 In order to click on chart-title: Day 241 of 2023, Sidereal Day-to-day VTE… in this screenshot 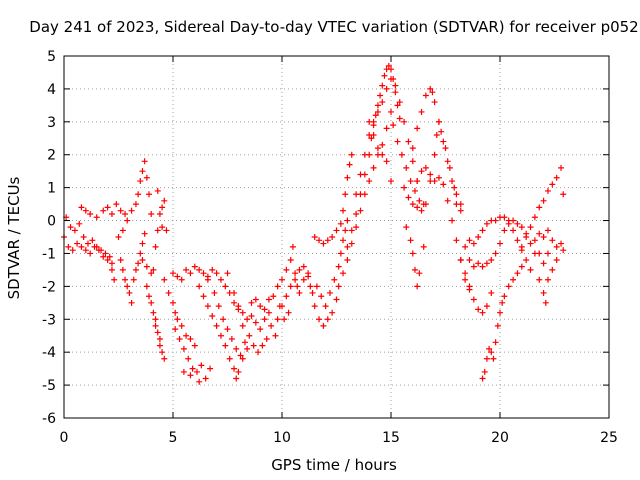, I will do `click(333, 27)`.